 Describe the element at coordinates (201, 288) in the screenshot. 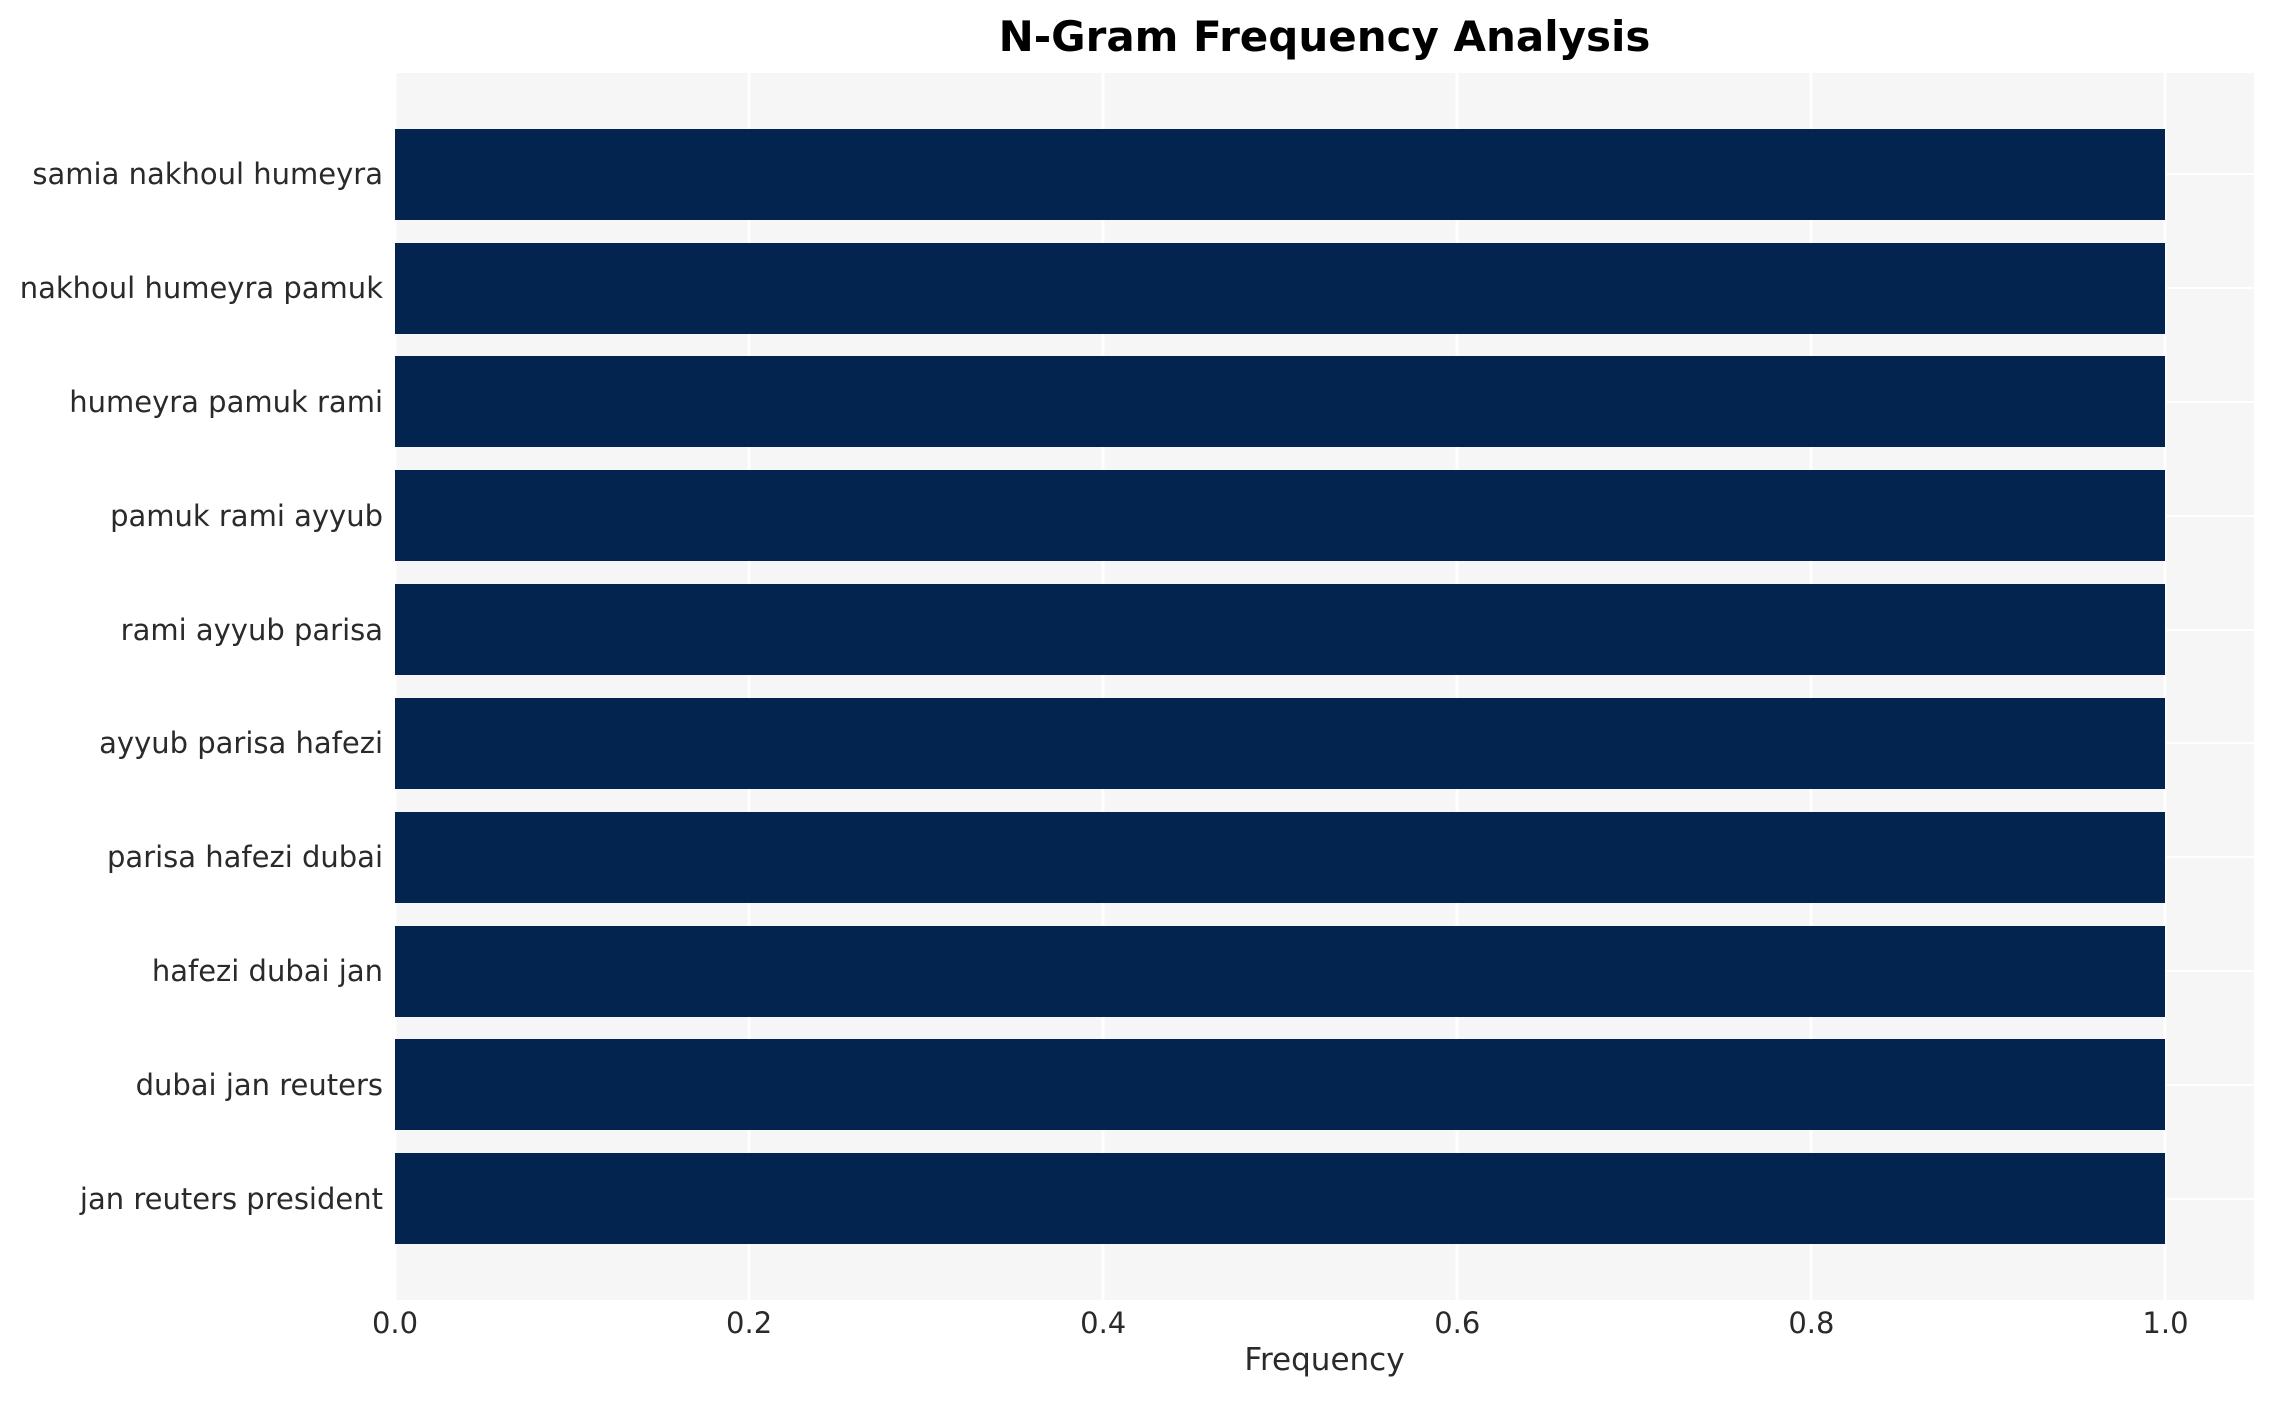

I see `y-tick-label: nakhoul humeyra pamuk` at that location.